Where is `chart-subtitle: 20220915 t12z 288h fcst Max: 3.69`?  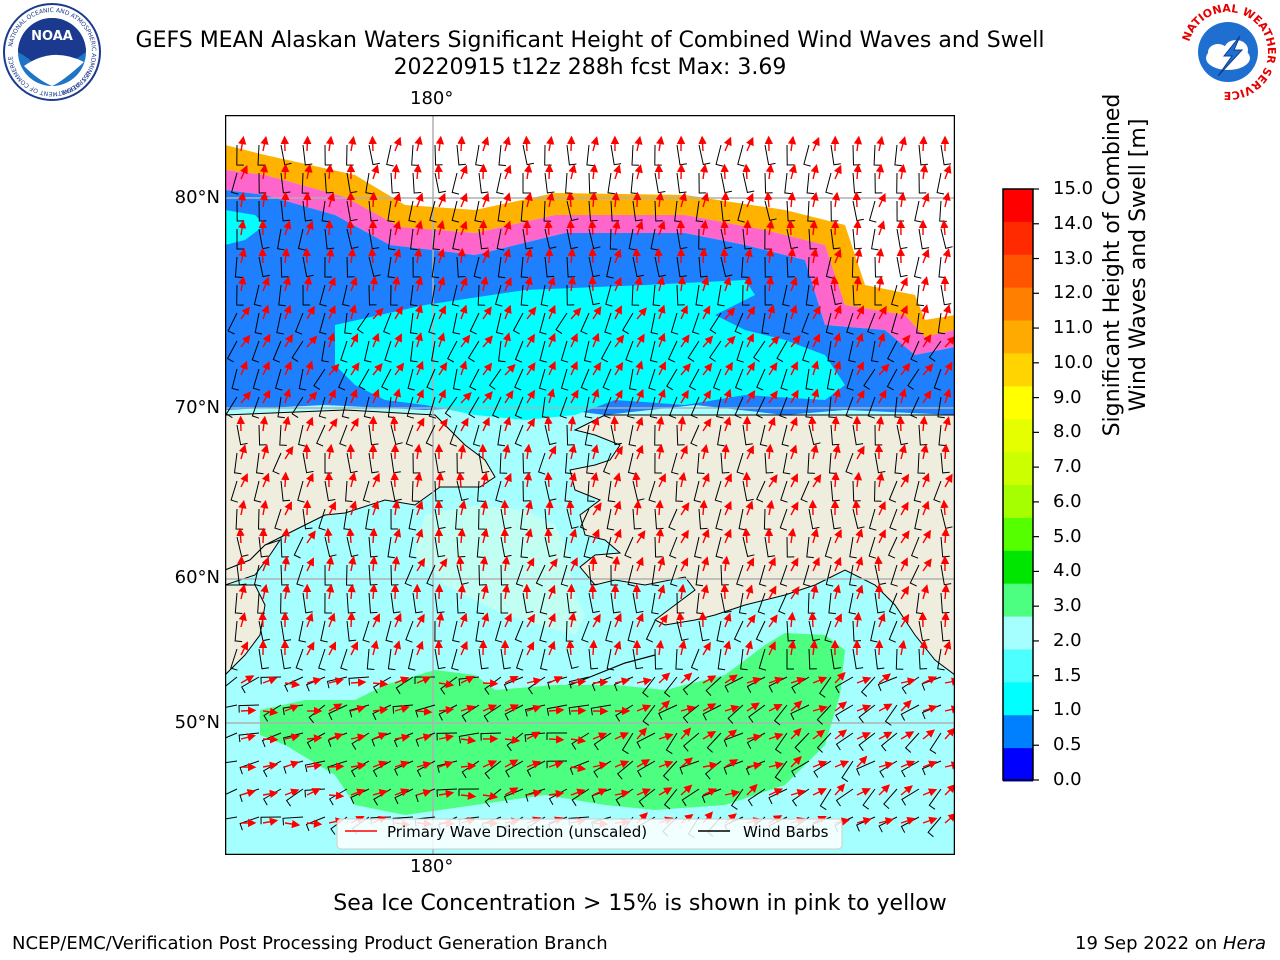 chart-subtitle: 20220915 t12z 288h fcst Max: 3.69 is located at coordinates (590, 67).